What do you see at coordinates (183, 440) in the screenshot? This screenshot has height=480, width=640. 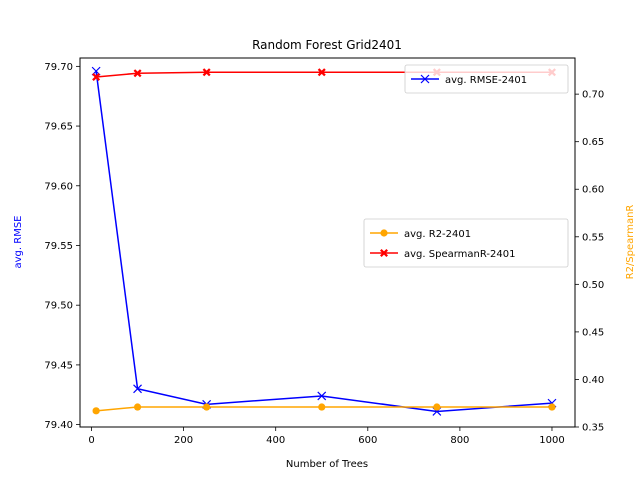 I see `x-tick-label: 200` at bounding box center [183, 440].